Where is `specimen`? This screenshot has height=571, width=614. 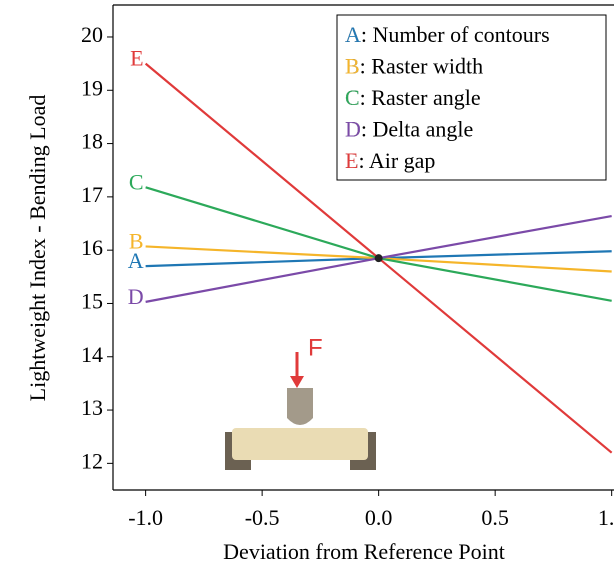
specimen is located at coordinates (300, 444).